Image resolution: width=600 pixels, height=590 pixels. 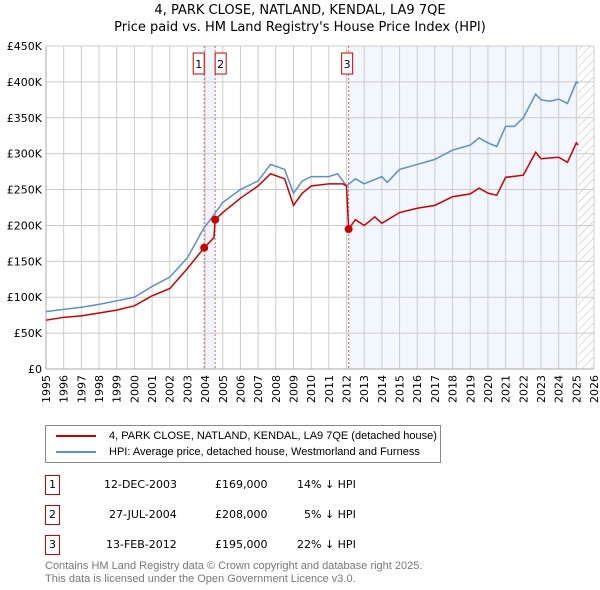 What do you see at coordinates (326, 544) in the screenshot?
I see `sale-diff: 22% ↓ HPI` at bounding box center [326, 544].